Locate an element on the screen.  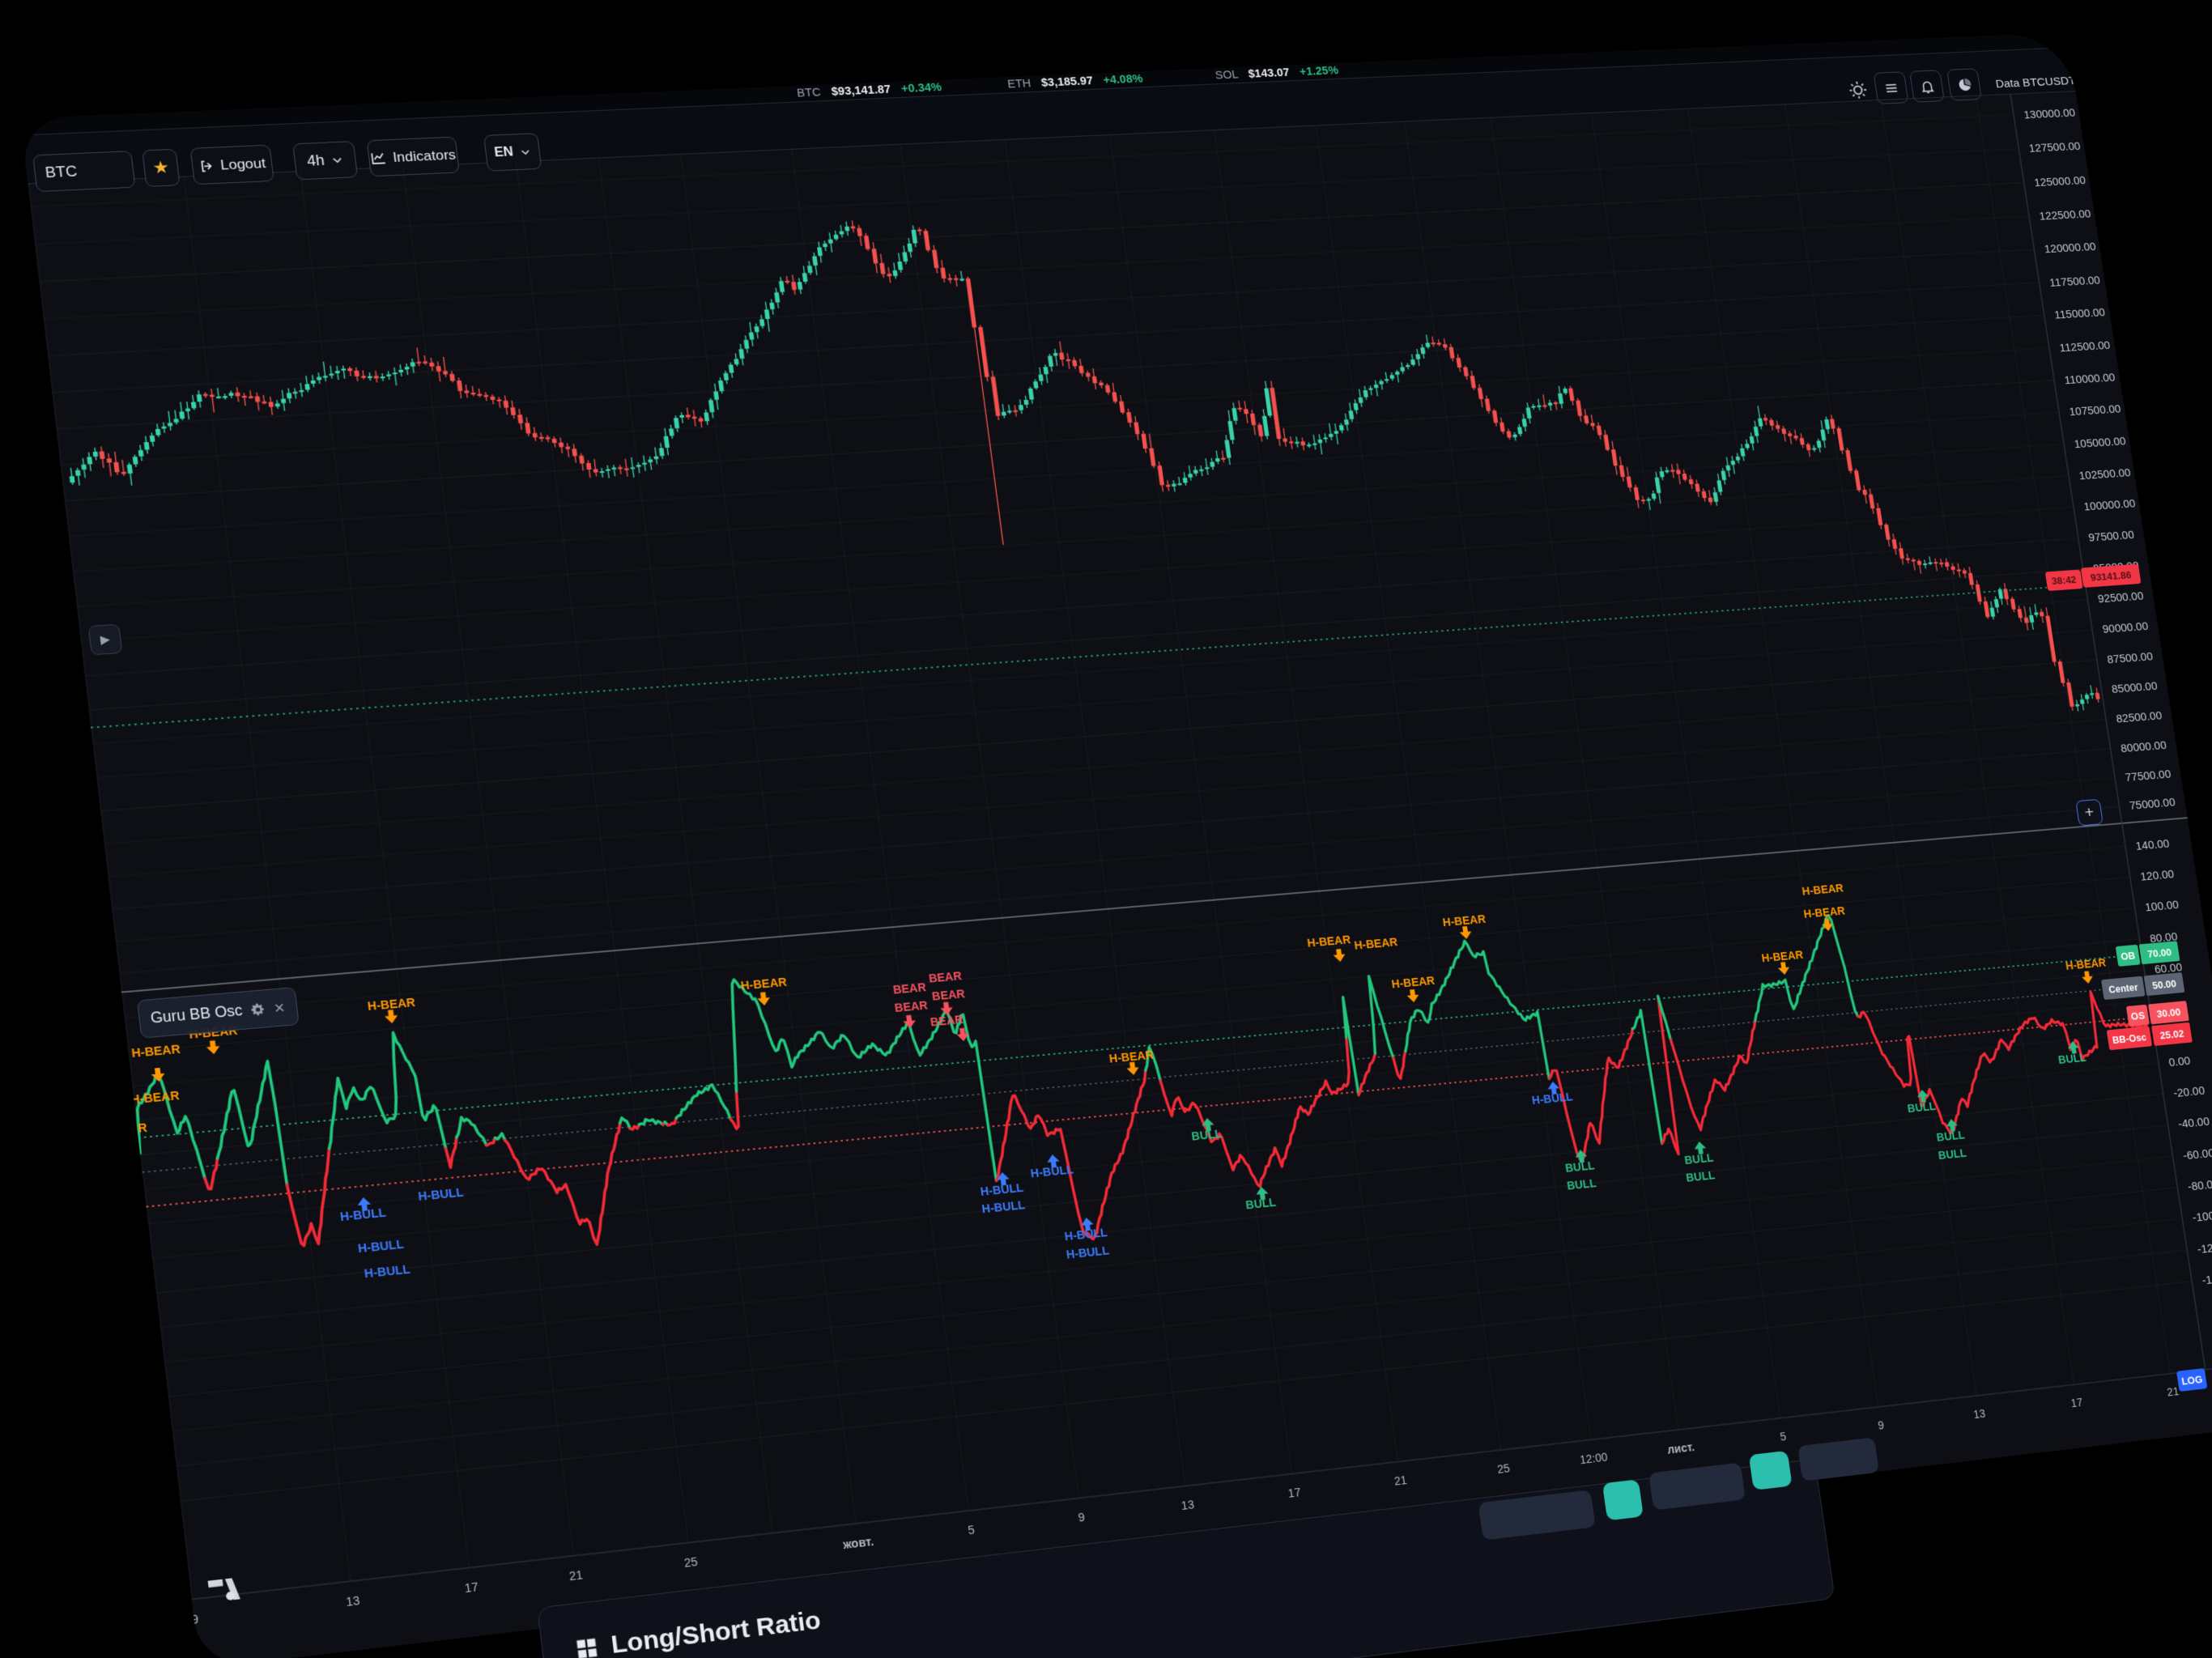
svg-text: 120000.00 is located at coordinates (2070, 248).